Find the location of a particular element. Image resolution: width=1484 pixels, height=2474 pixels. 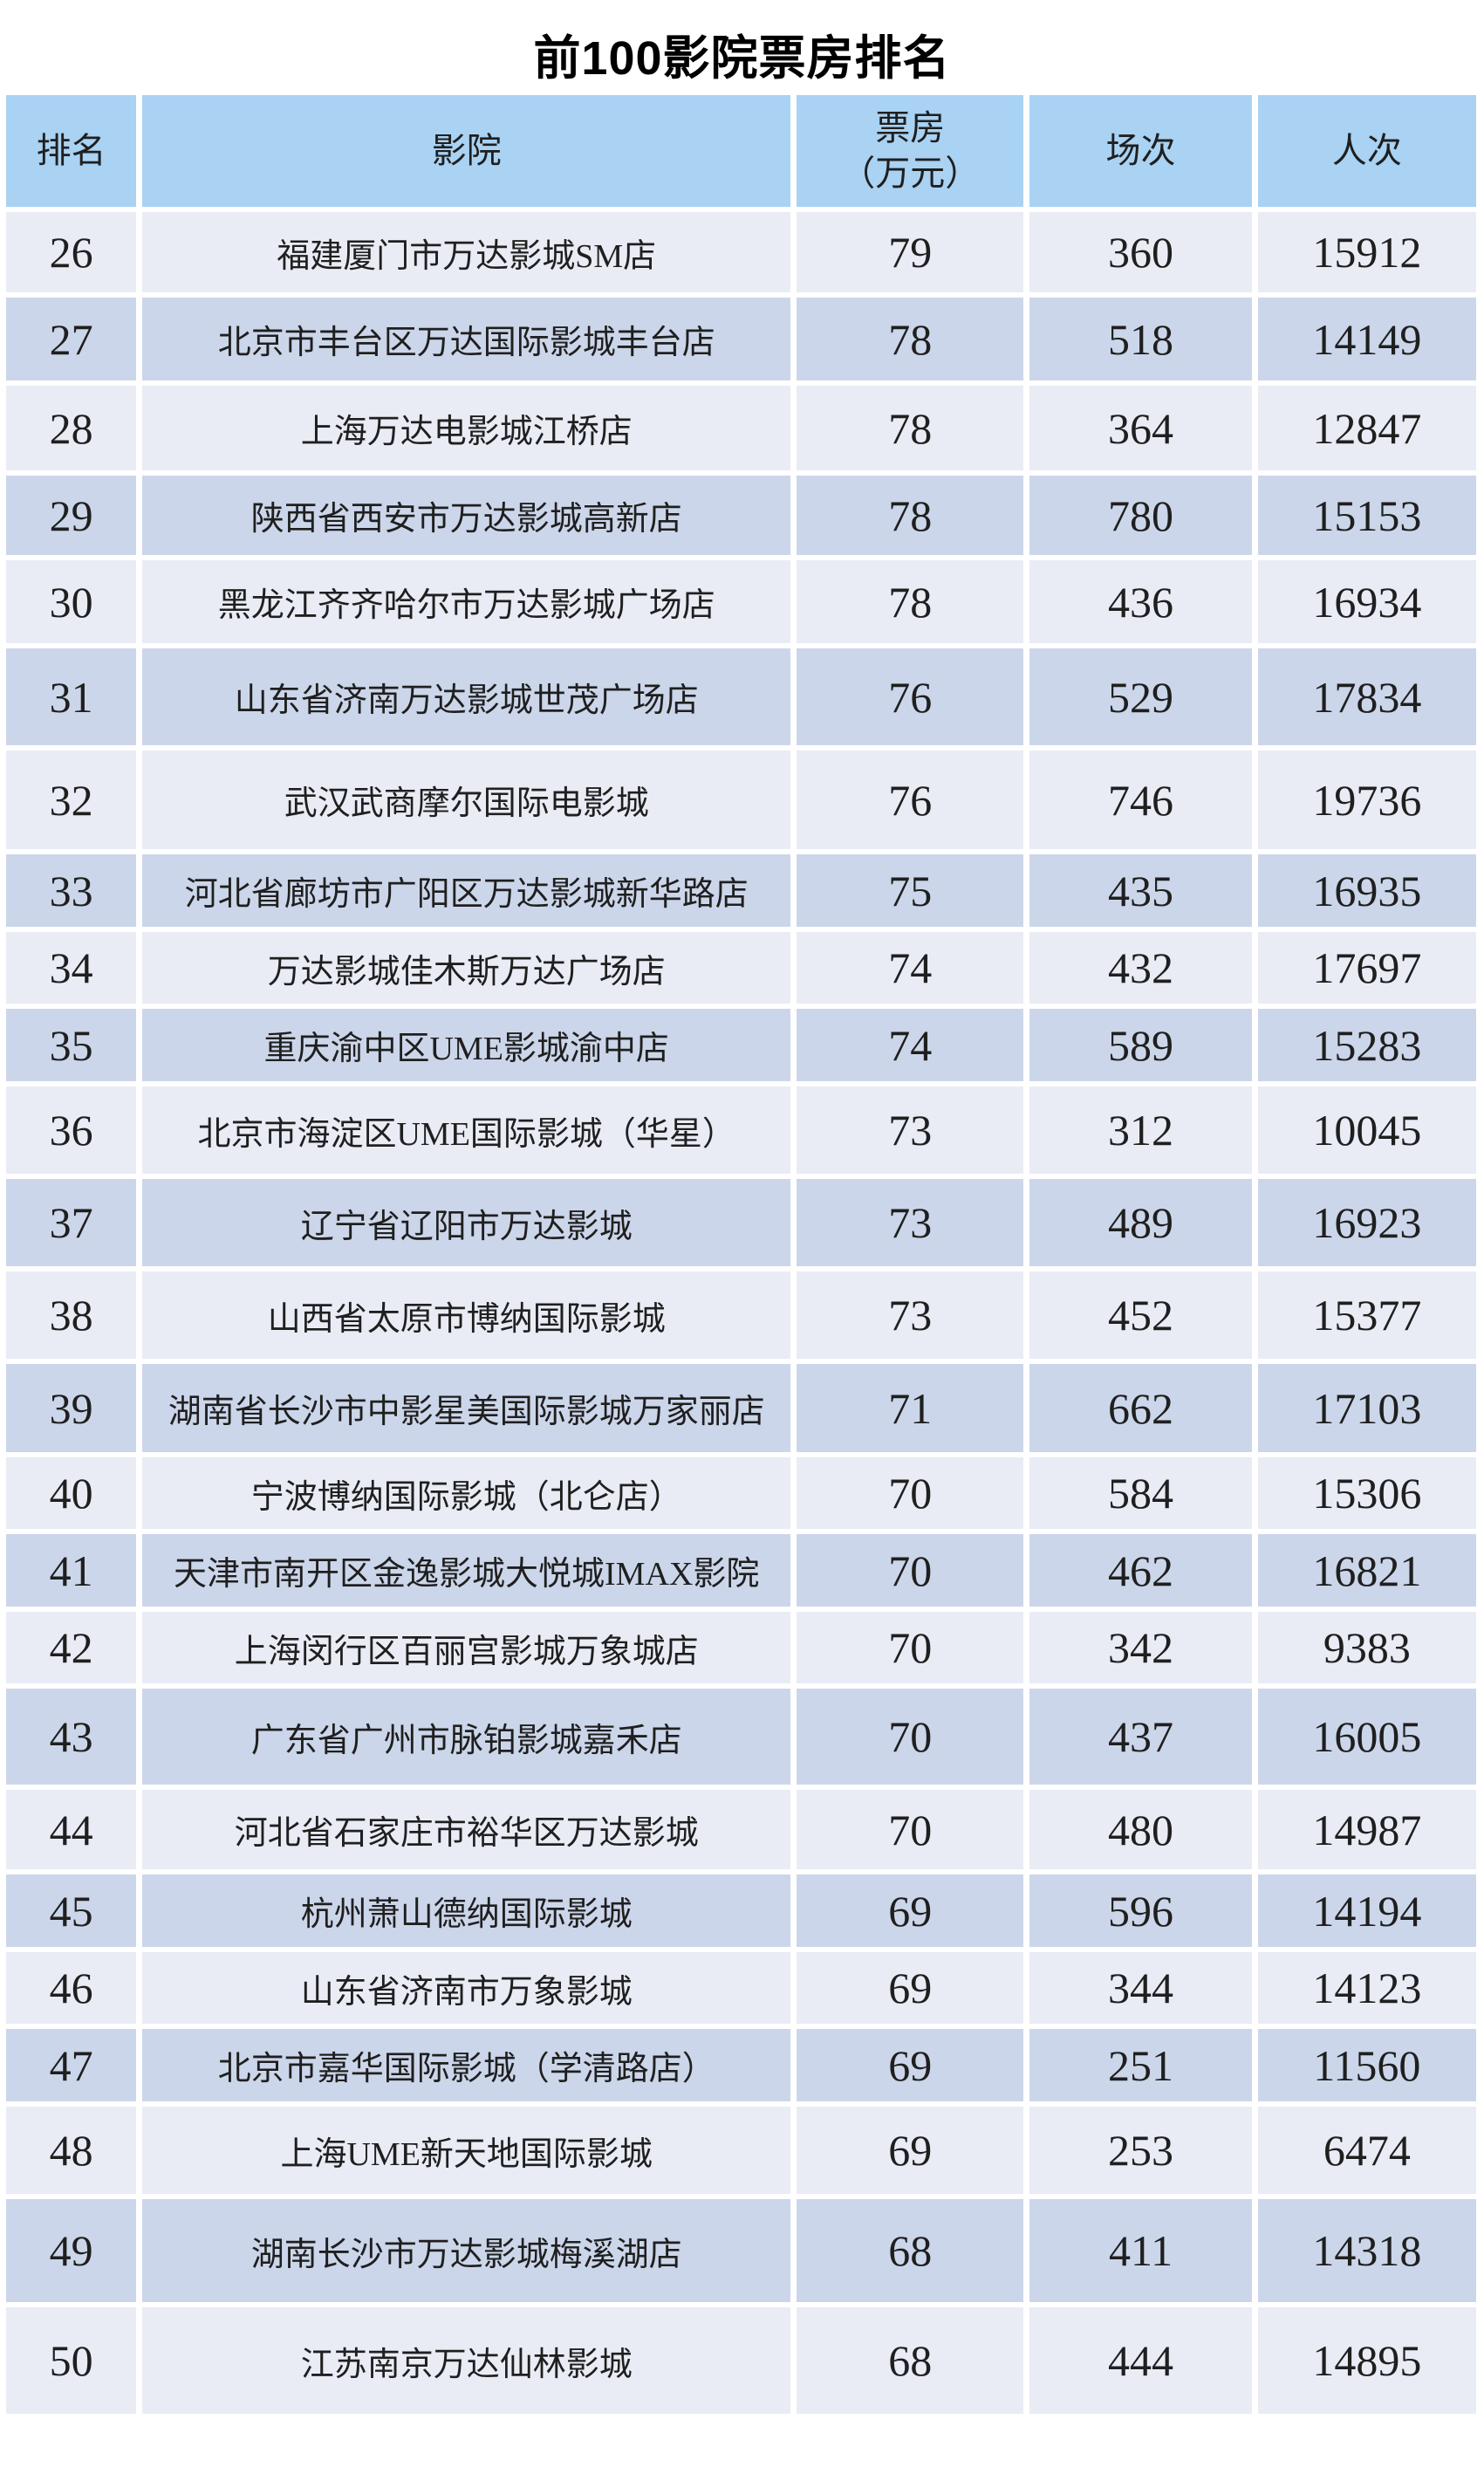

cinema-cell: 万达影城佳木斯万达广场店 is located at coordinates (466, 968).